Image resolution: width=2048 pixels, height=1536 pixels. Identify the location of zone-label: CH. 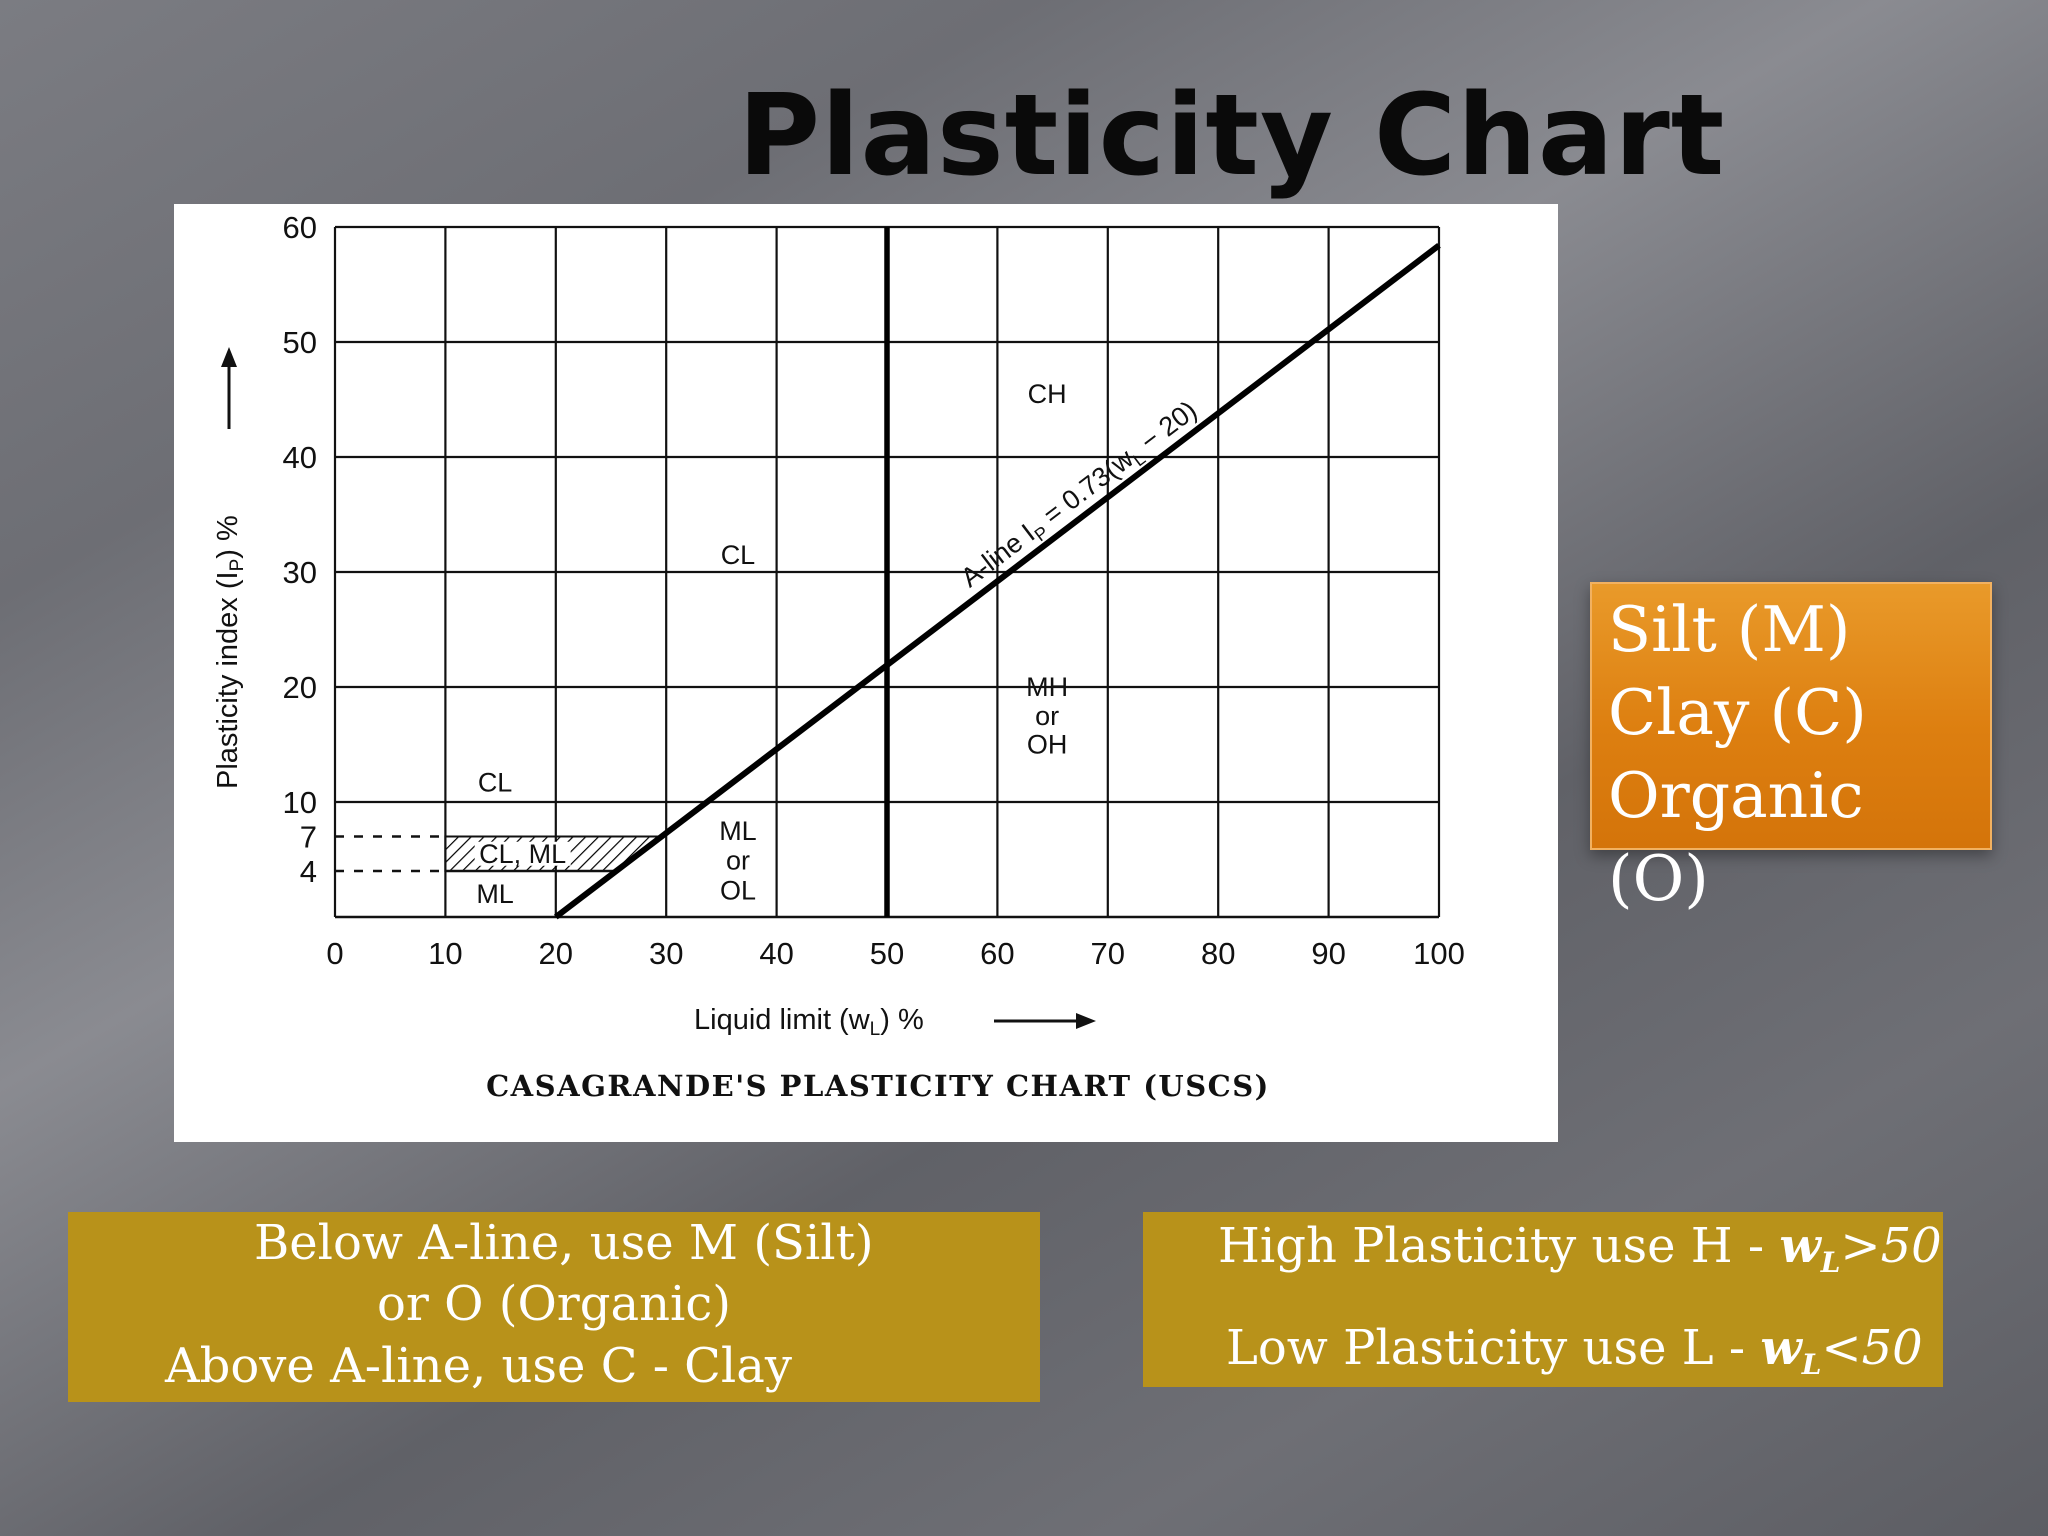
(1047, 394).